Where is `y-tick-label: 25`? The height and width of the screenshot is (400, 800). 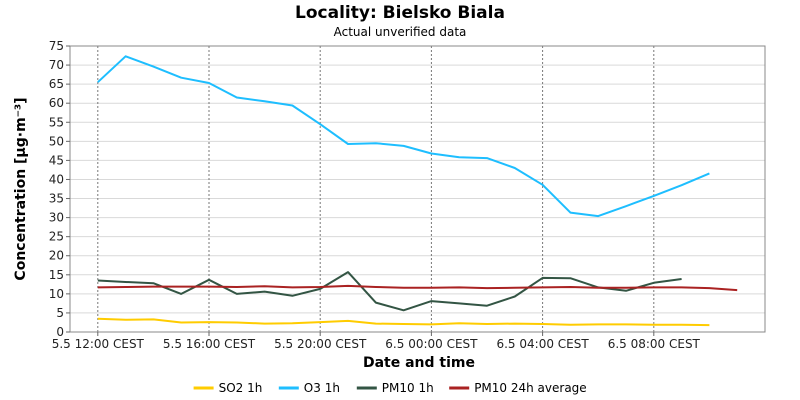 y-tick-label: 25 is located at coordinates (56, 237).